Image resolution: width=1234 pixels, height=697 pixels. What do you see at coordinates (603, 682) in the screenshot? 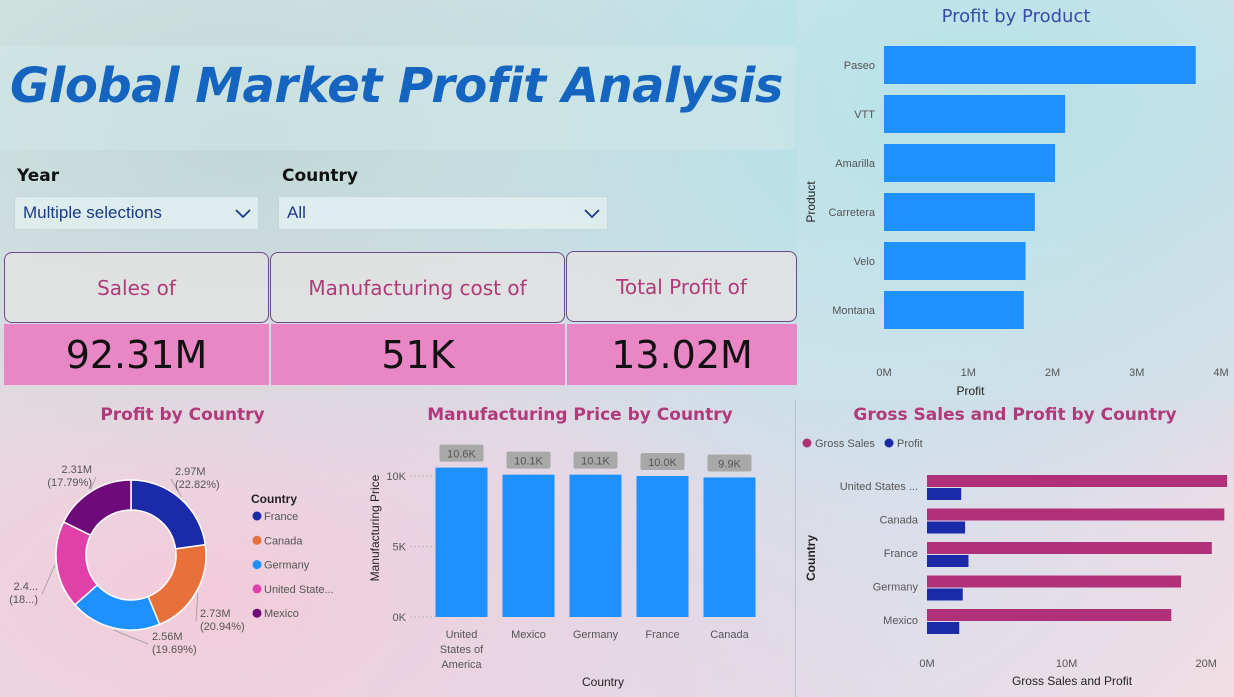
I see `mfg-x-axis-title: Country` at bounding box center [603, 682].